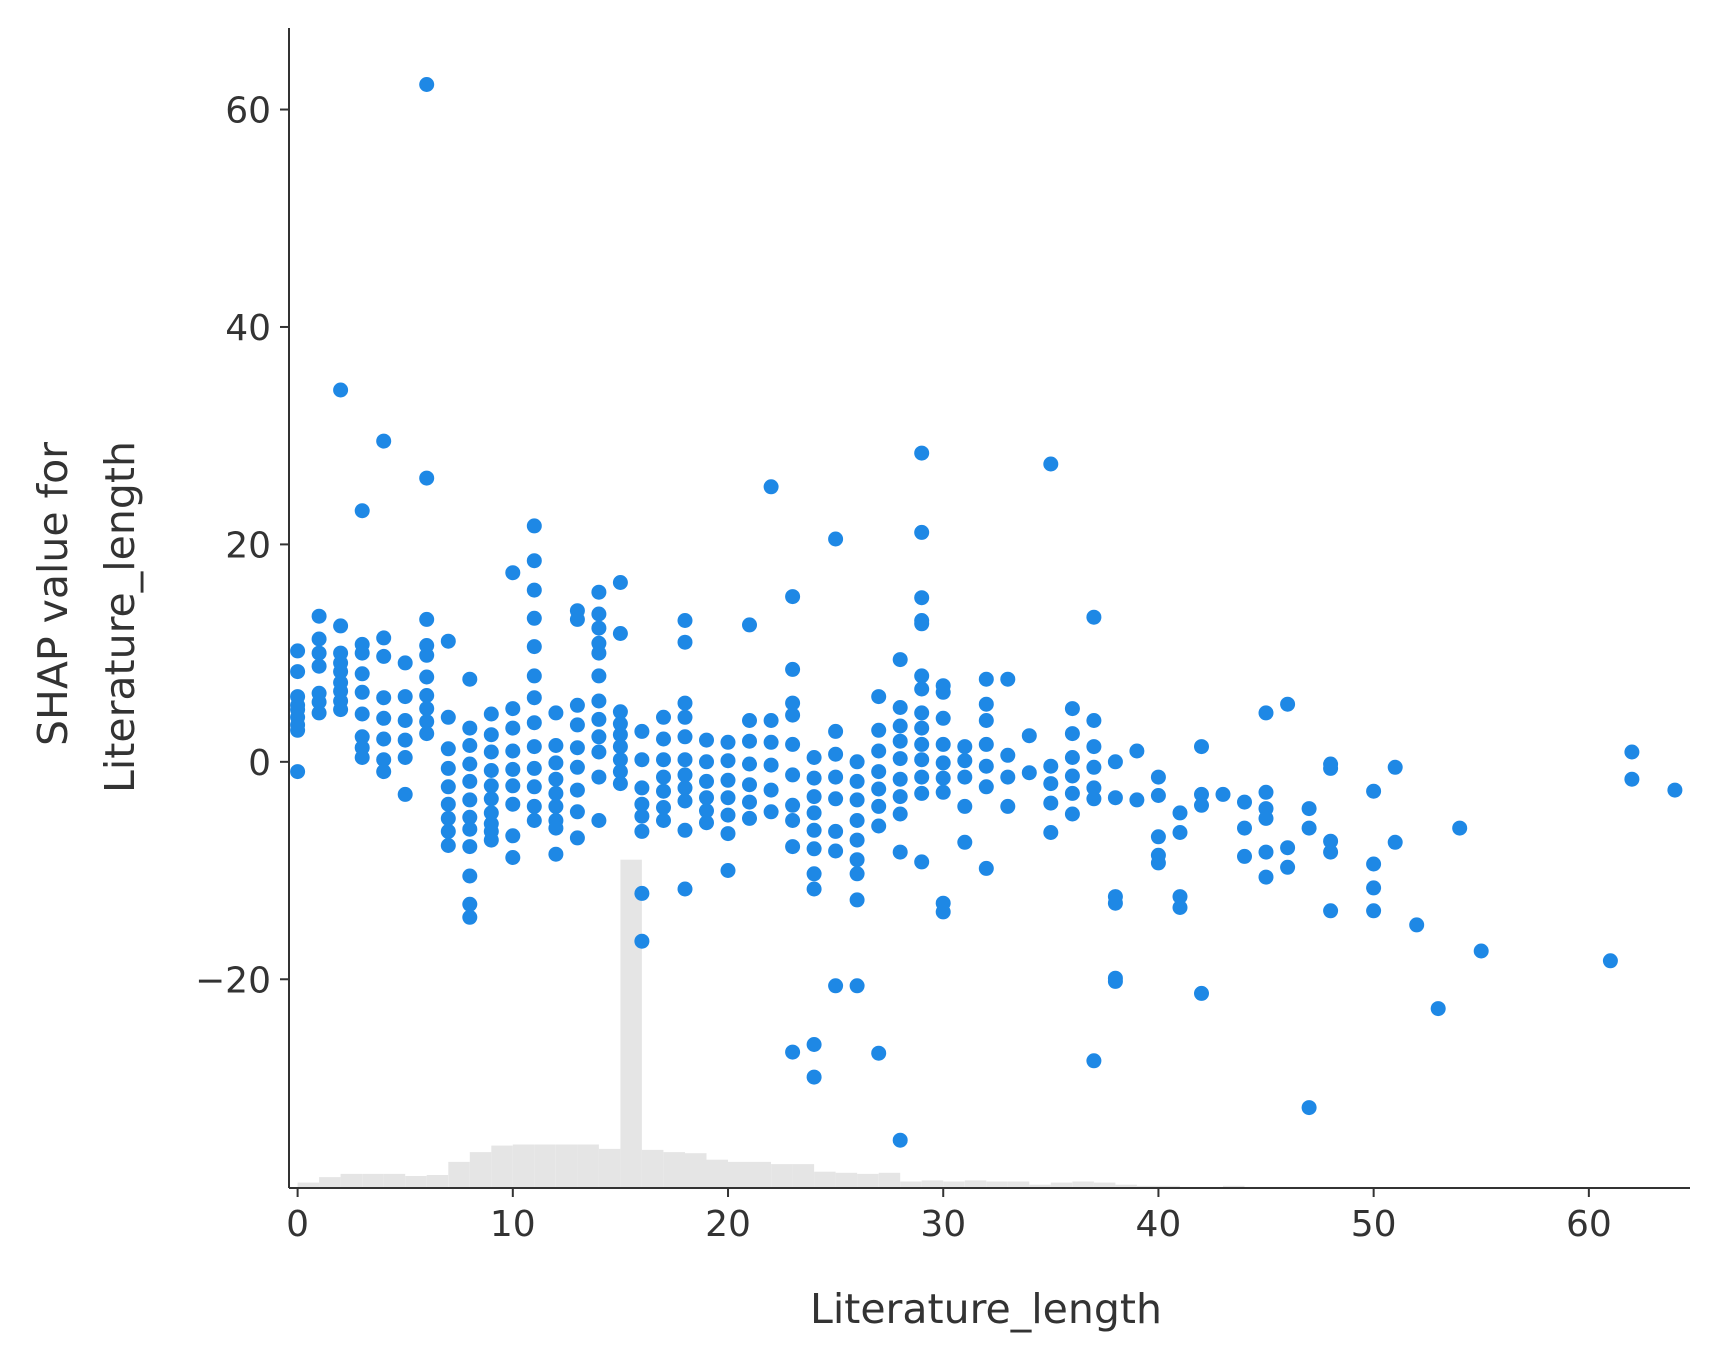  Describe the element at coordinates (513, 1224) in the screenshot. I see `x-tick-label: 10` at that location.